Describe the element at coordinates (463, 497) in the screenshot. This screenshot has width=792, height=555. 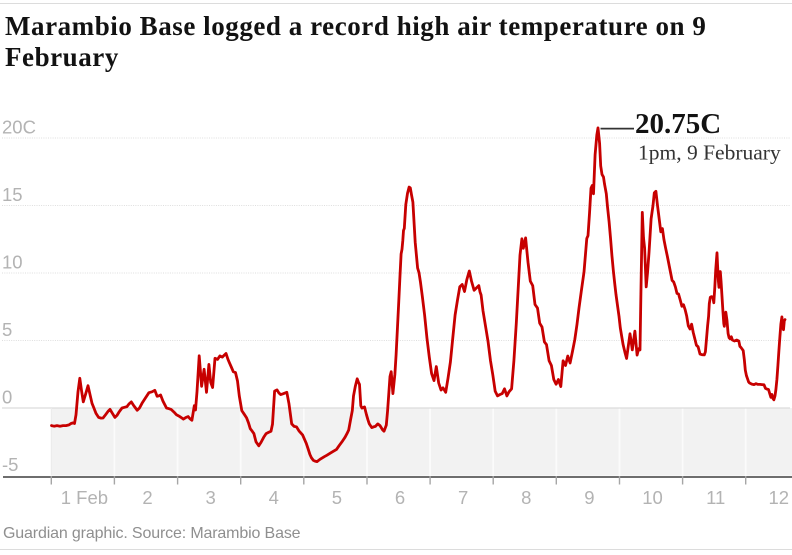
I see `svg-text: 7` at that location.